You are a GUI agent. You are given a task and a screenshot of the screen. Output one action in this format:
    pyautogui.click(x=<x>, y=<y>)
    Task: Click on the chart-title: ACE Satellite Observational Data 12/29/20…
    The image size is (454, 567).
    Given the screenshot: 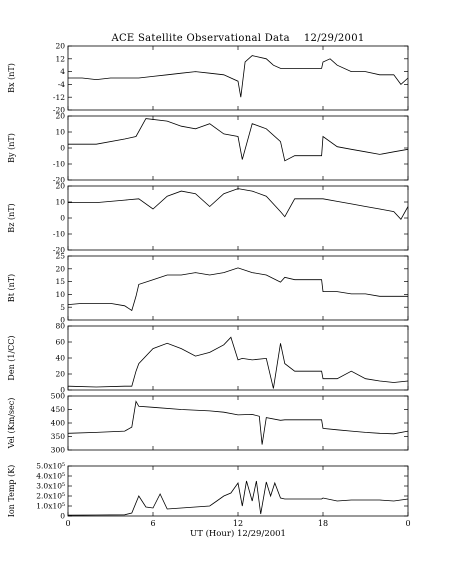 What is the action you would take?
    pyautogui.click(x=237, y=38)
    